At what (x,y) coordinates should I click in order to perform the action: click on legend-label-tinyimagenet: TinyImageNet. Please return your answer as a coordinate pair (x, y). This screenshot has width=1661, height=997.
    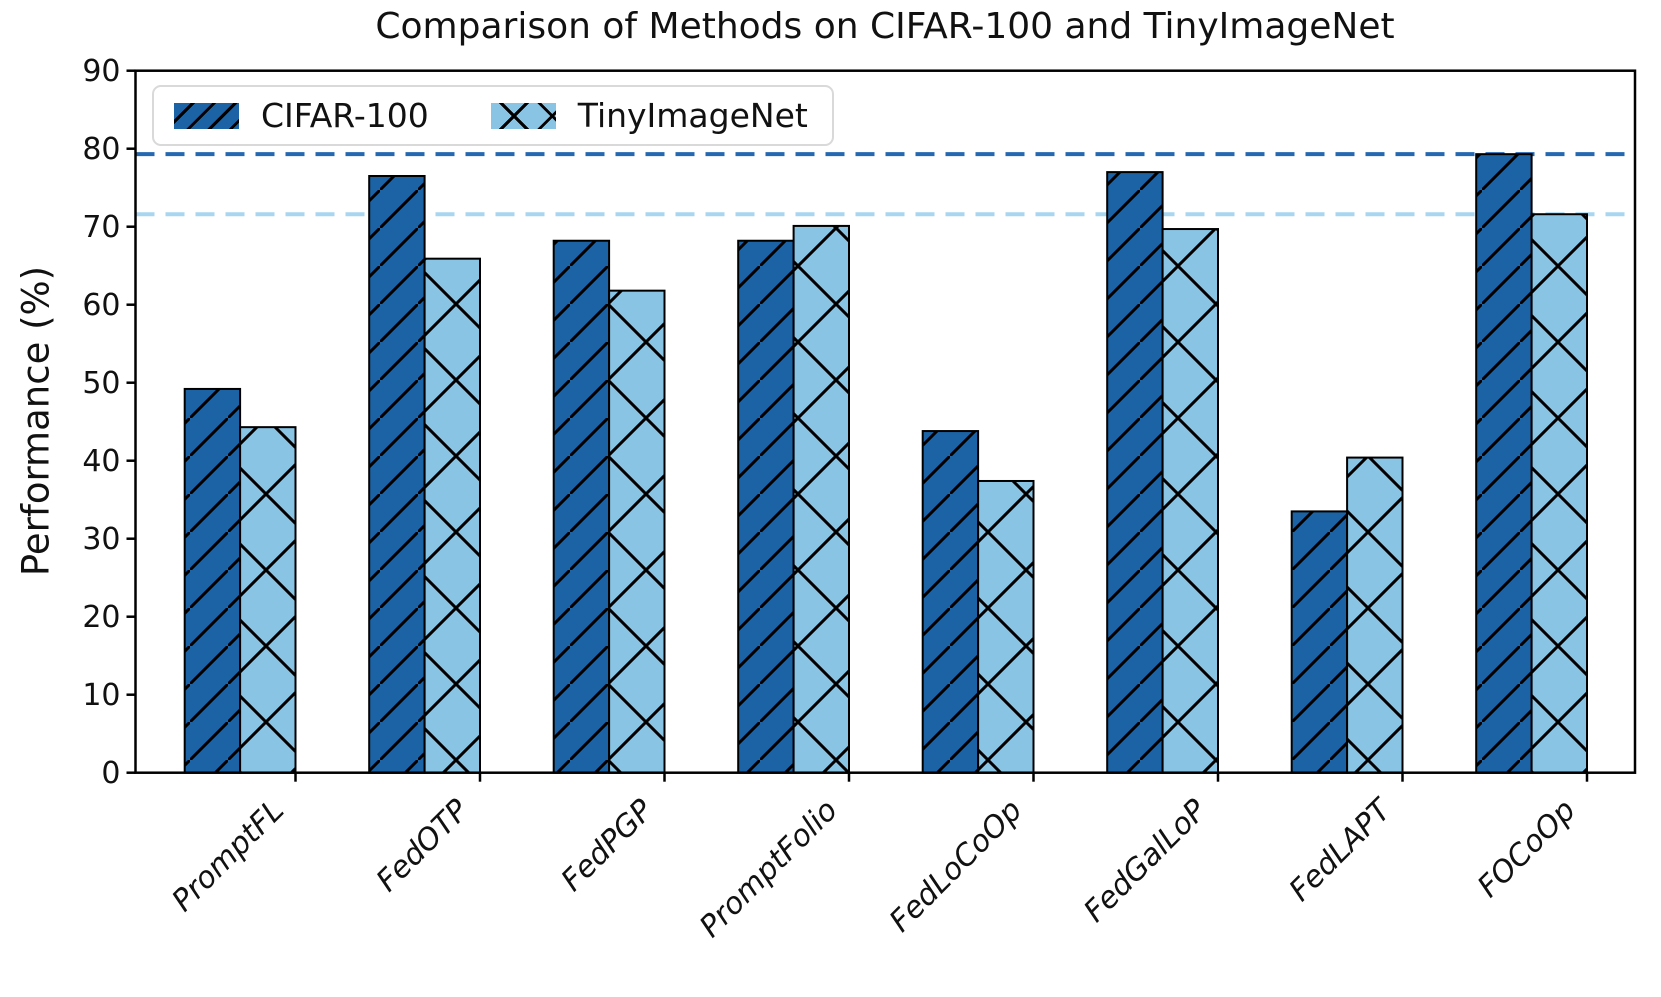
    Looking at the image, I should click on (692, 115).